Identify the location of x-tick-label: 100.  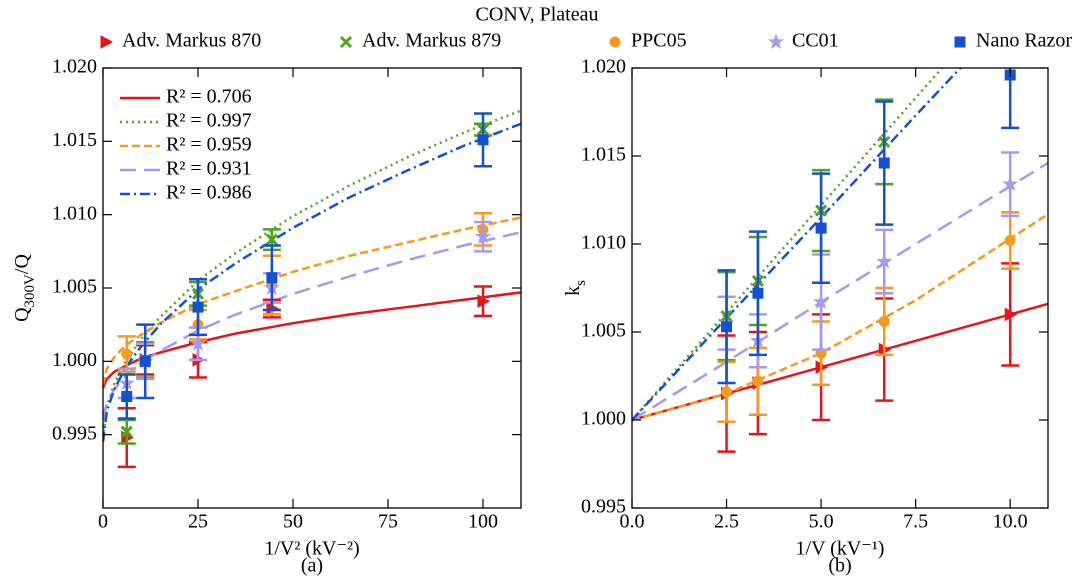
(483, 522).